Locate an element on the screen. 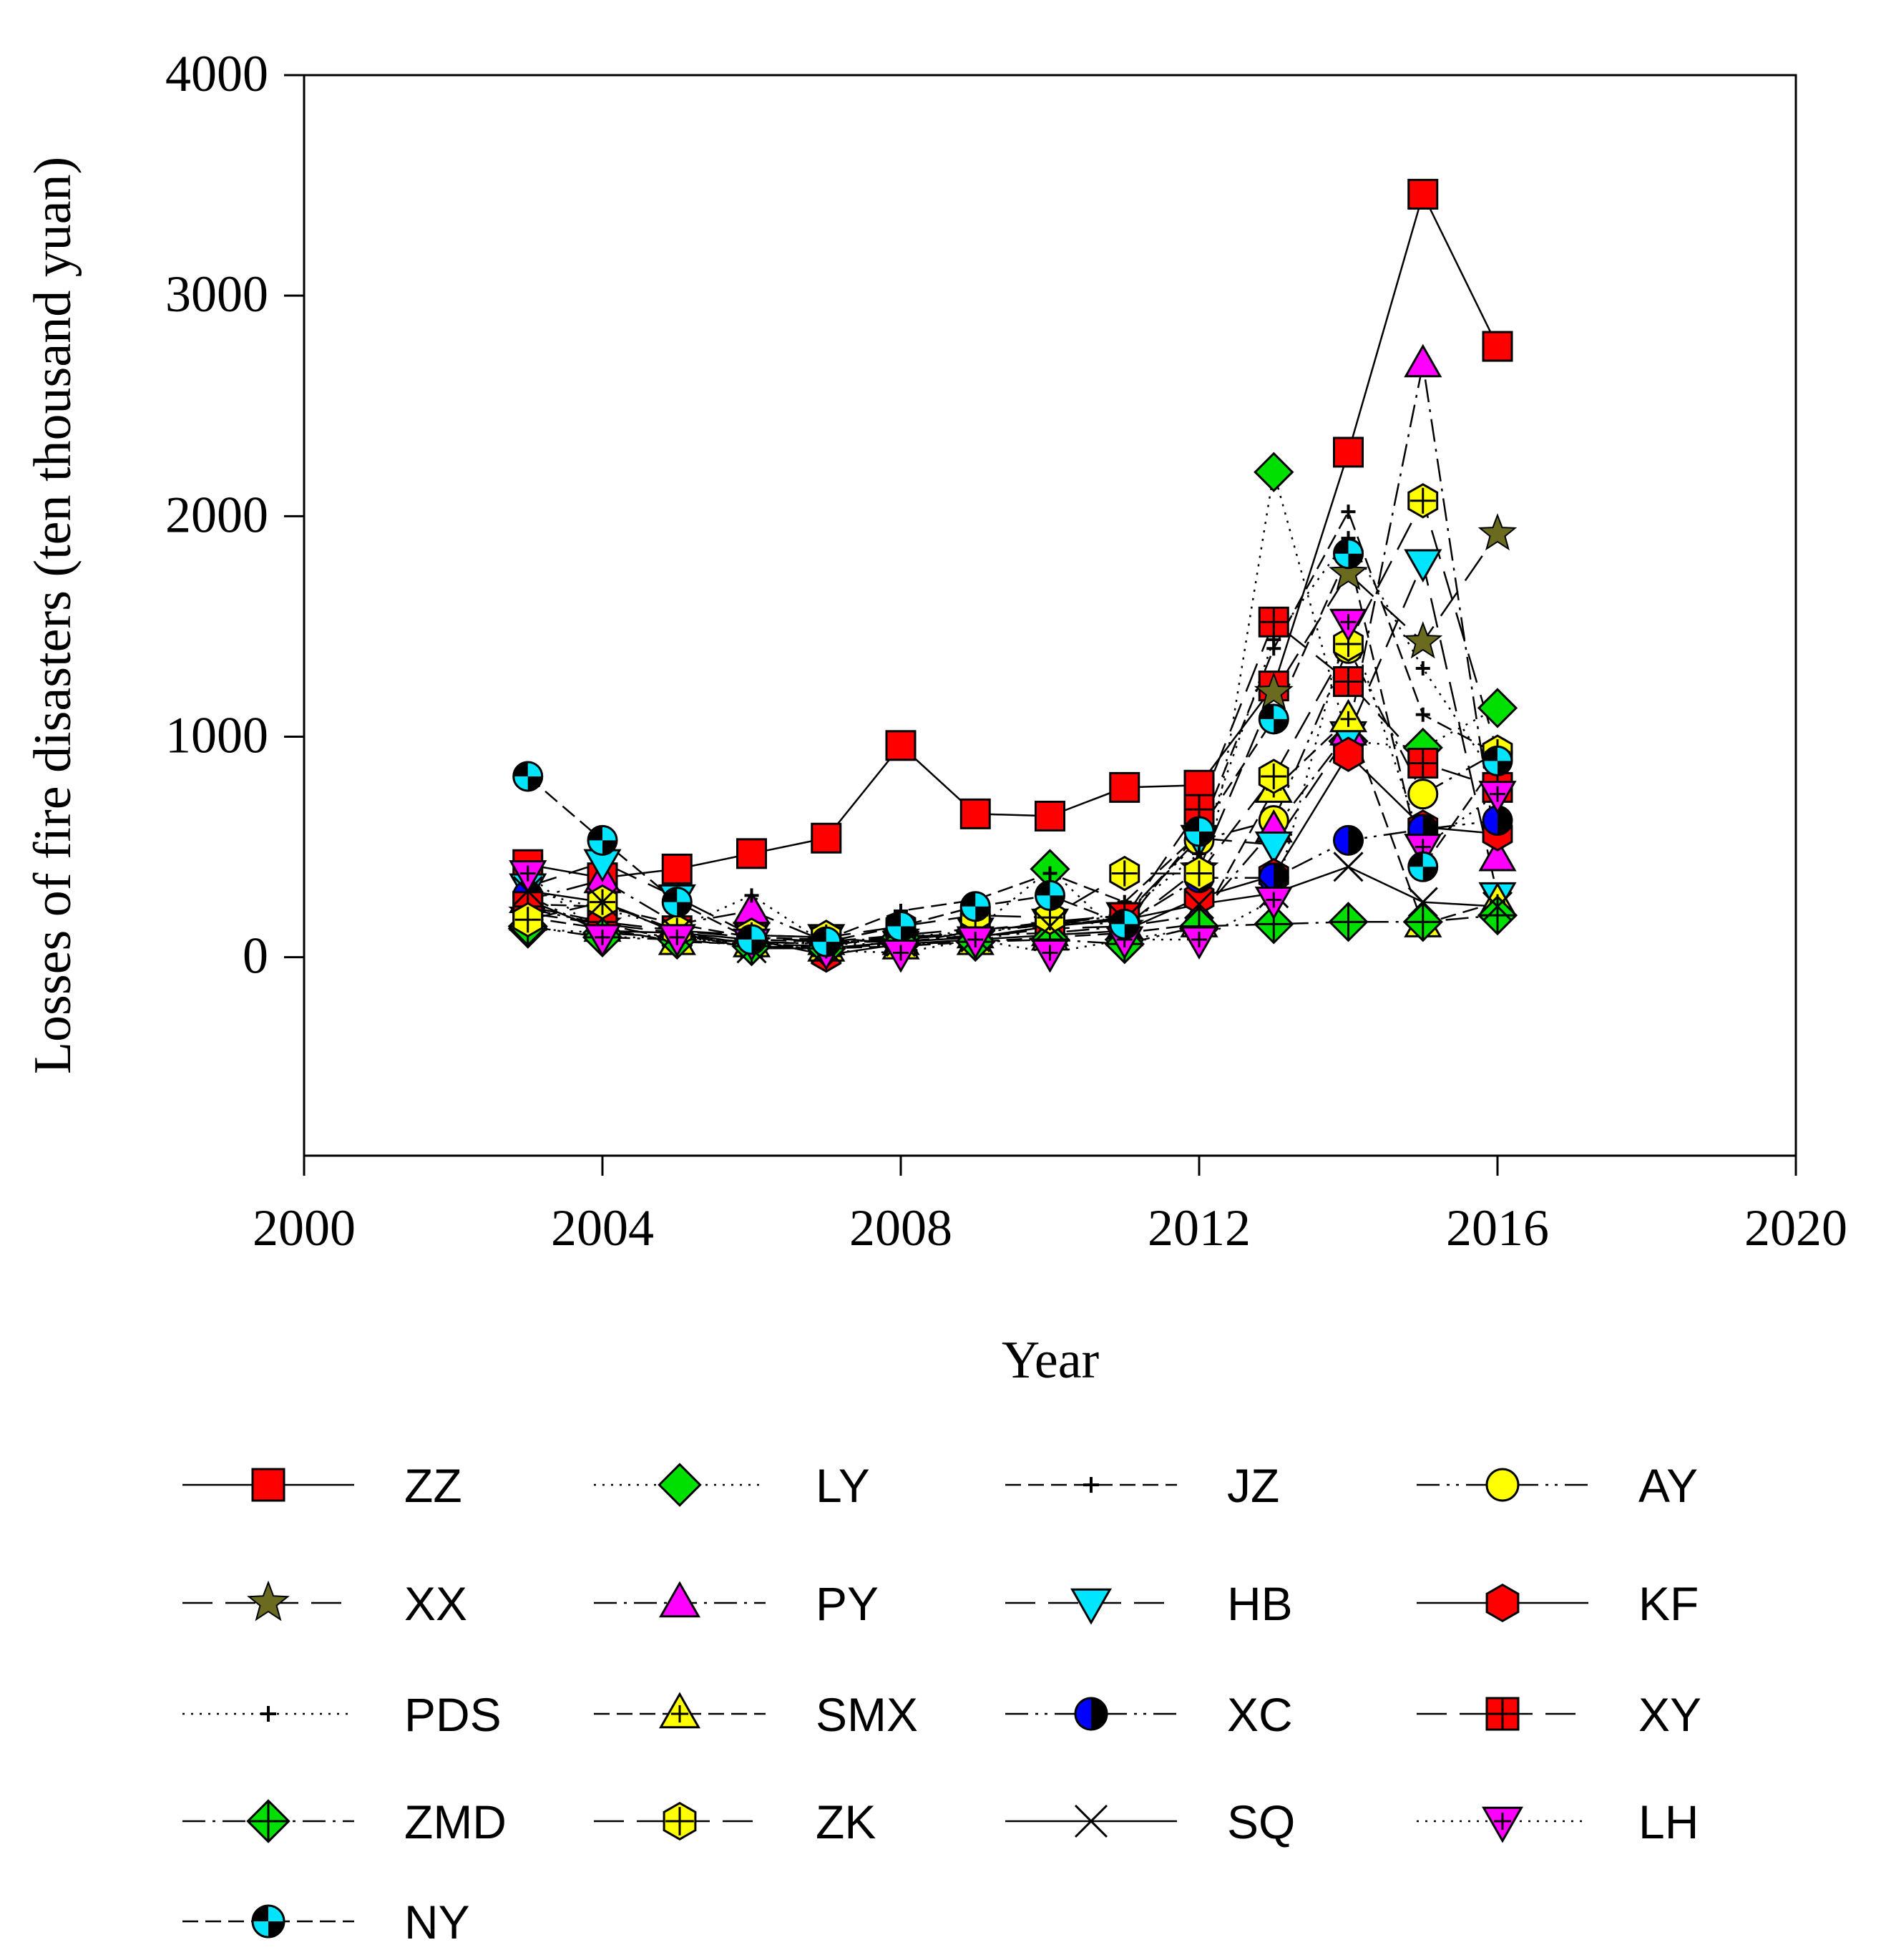 The width and height of the screenshot is (1881, 1960). x-tick-label: 2008 is located at coordinates (900, 1228).